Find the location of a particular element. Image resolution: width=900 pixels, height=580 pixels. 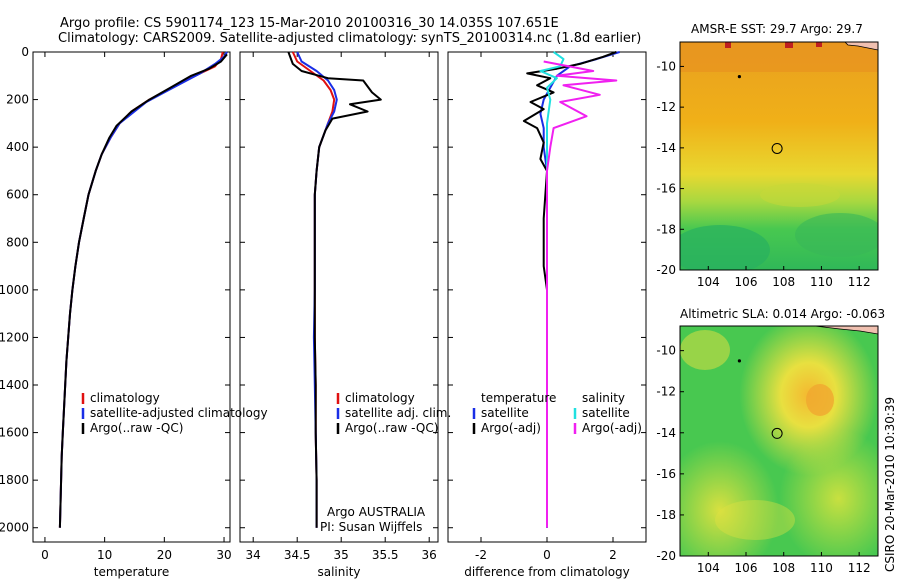

y-tick-label: 1200 is located at coordinates (14, 337).